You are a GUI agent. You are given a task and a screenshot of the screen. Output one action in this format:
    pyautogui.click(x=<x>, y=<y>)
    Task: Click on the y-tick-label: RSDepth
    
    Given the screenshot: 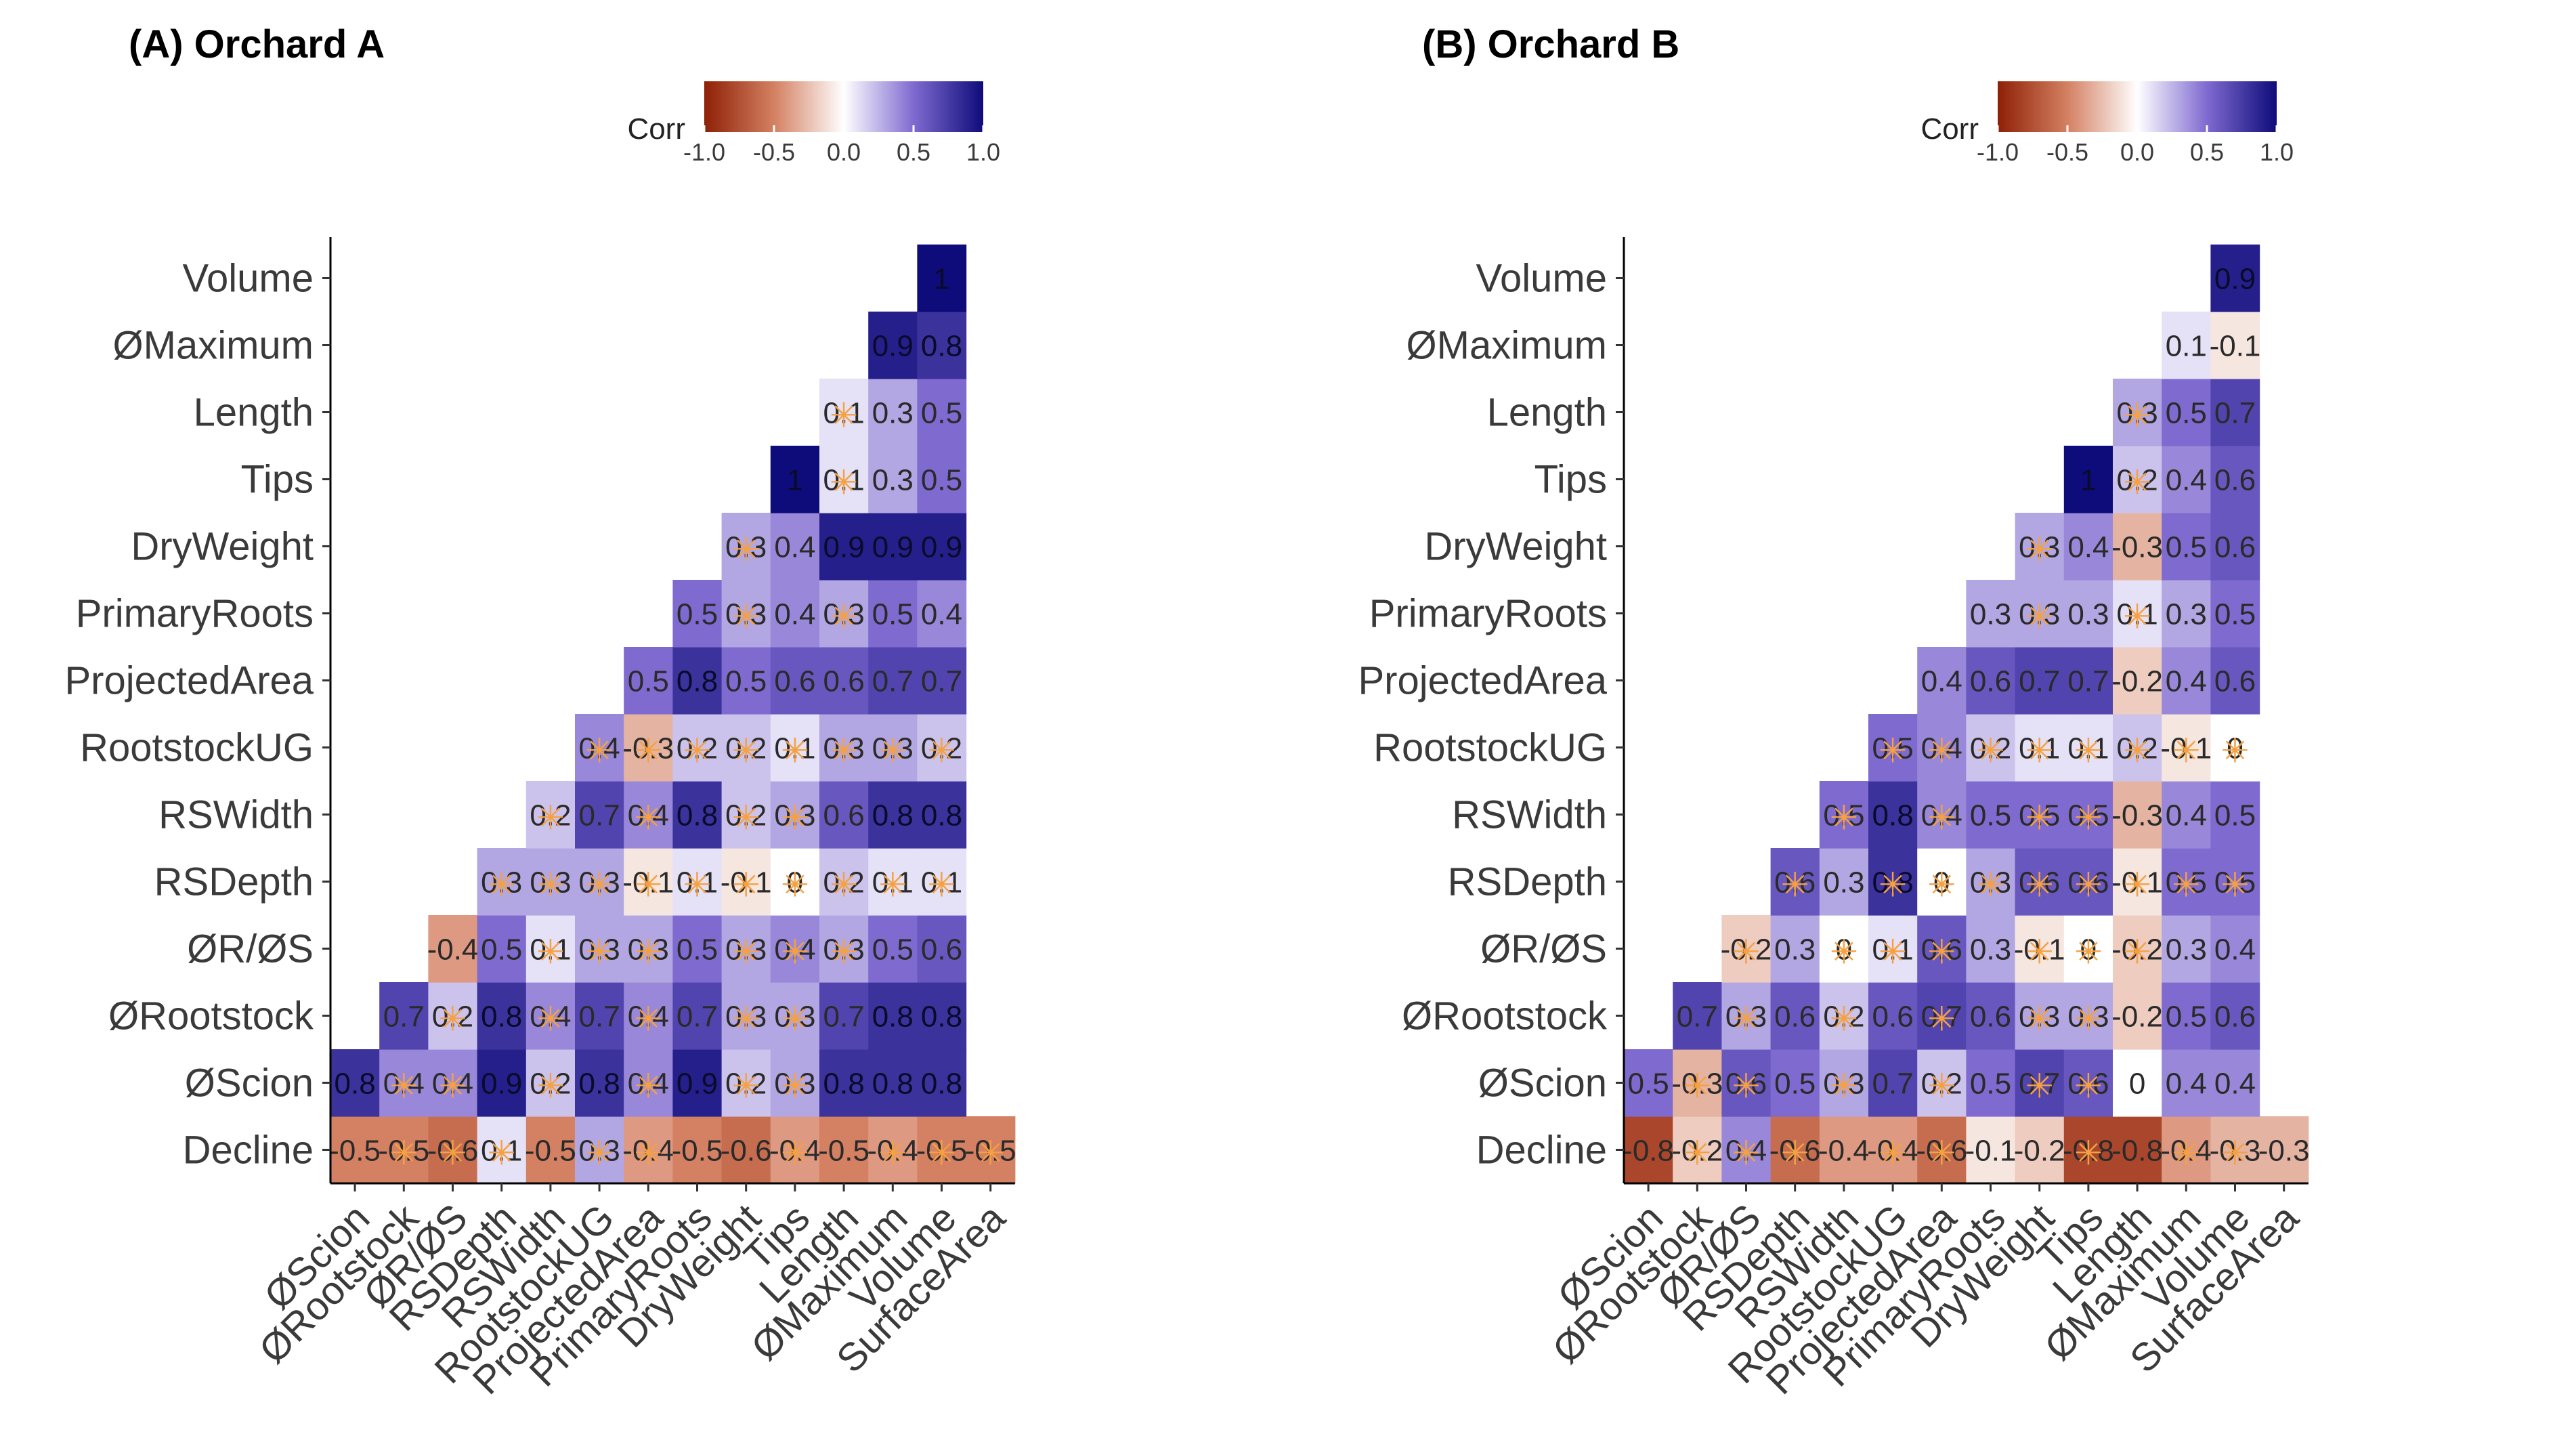 What is the action you would take?
    pyautogui.click(x=1527, y=882)
    